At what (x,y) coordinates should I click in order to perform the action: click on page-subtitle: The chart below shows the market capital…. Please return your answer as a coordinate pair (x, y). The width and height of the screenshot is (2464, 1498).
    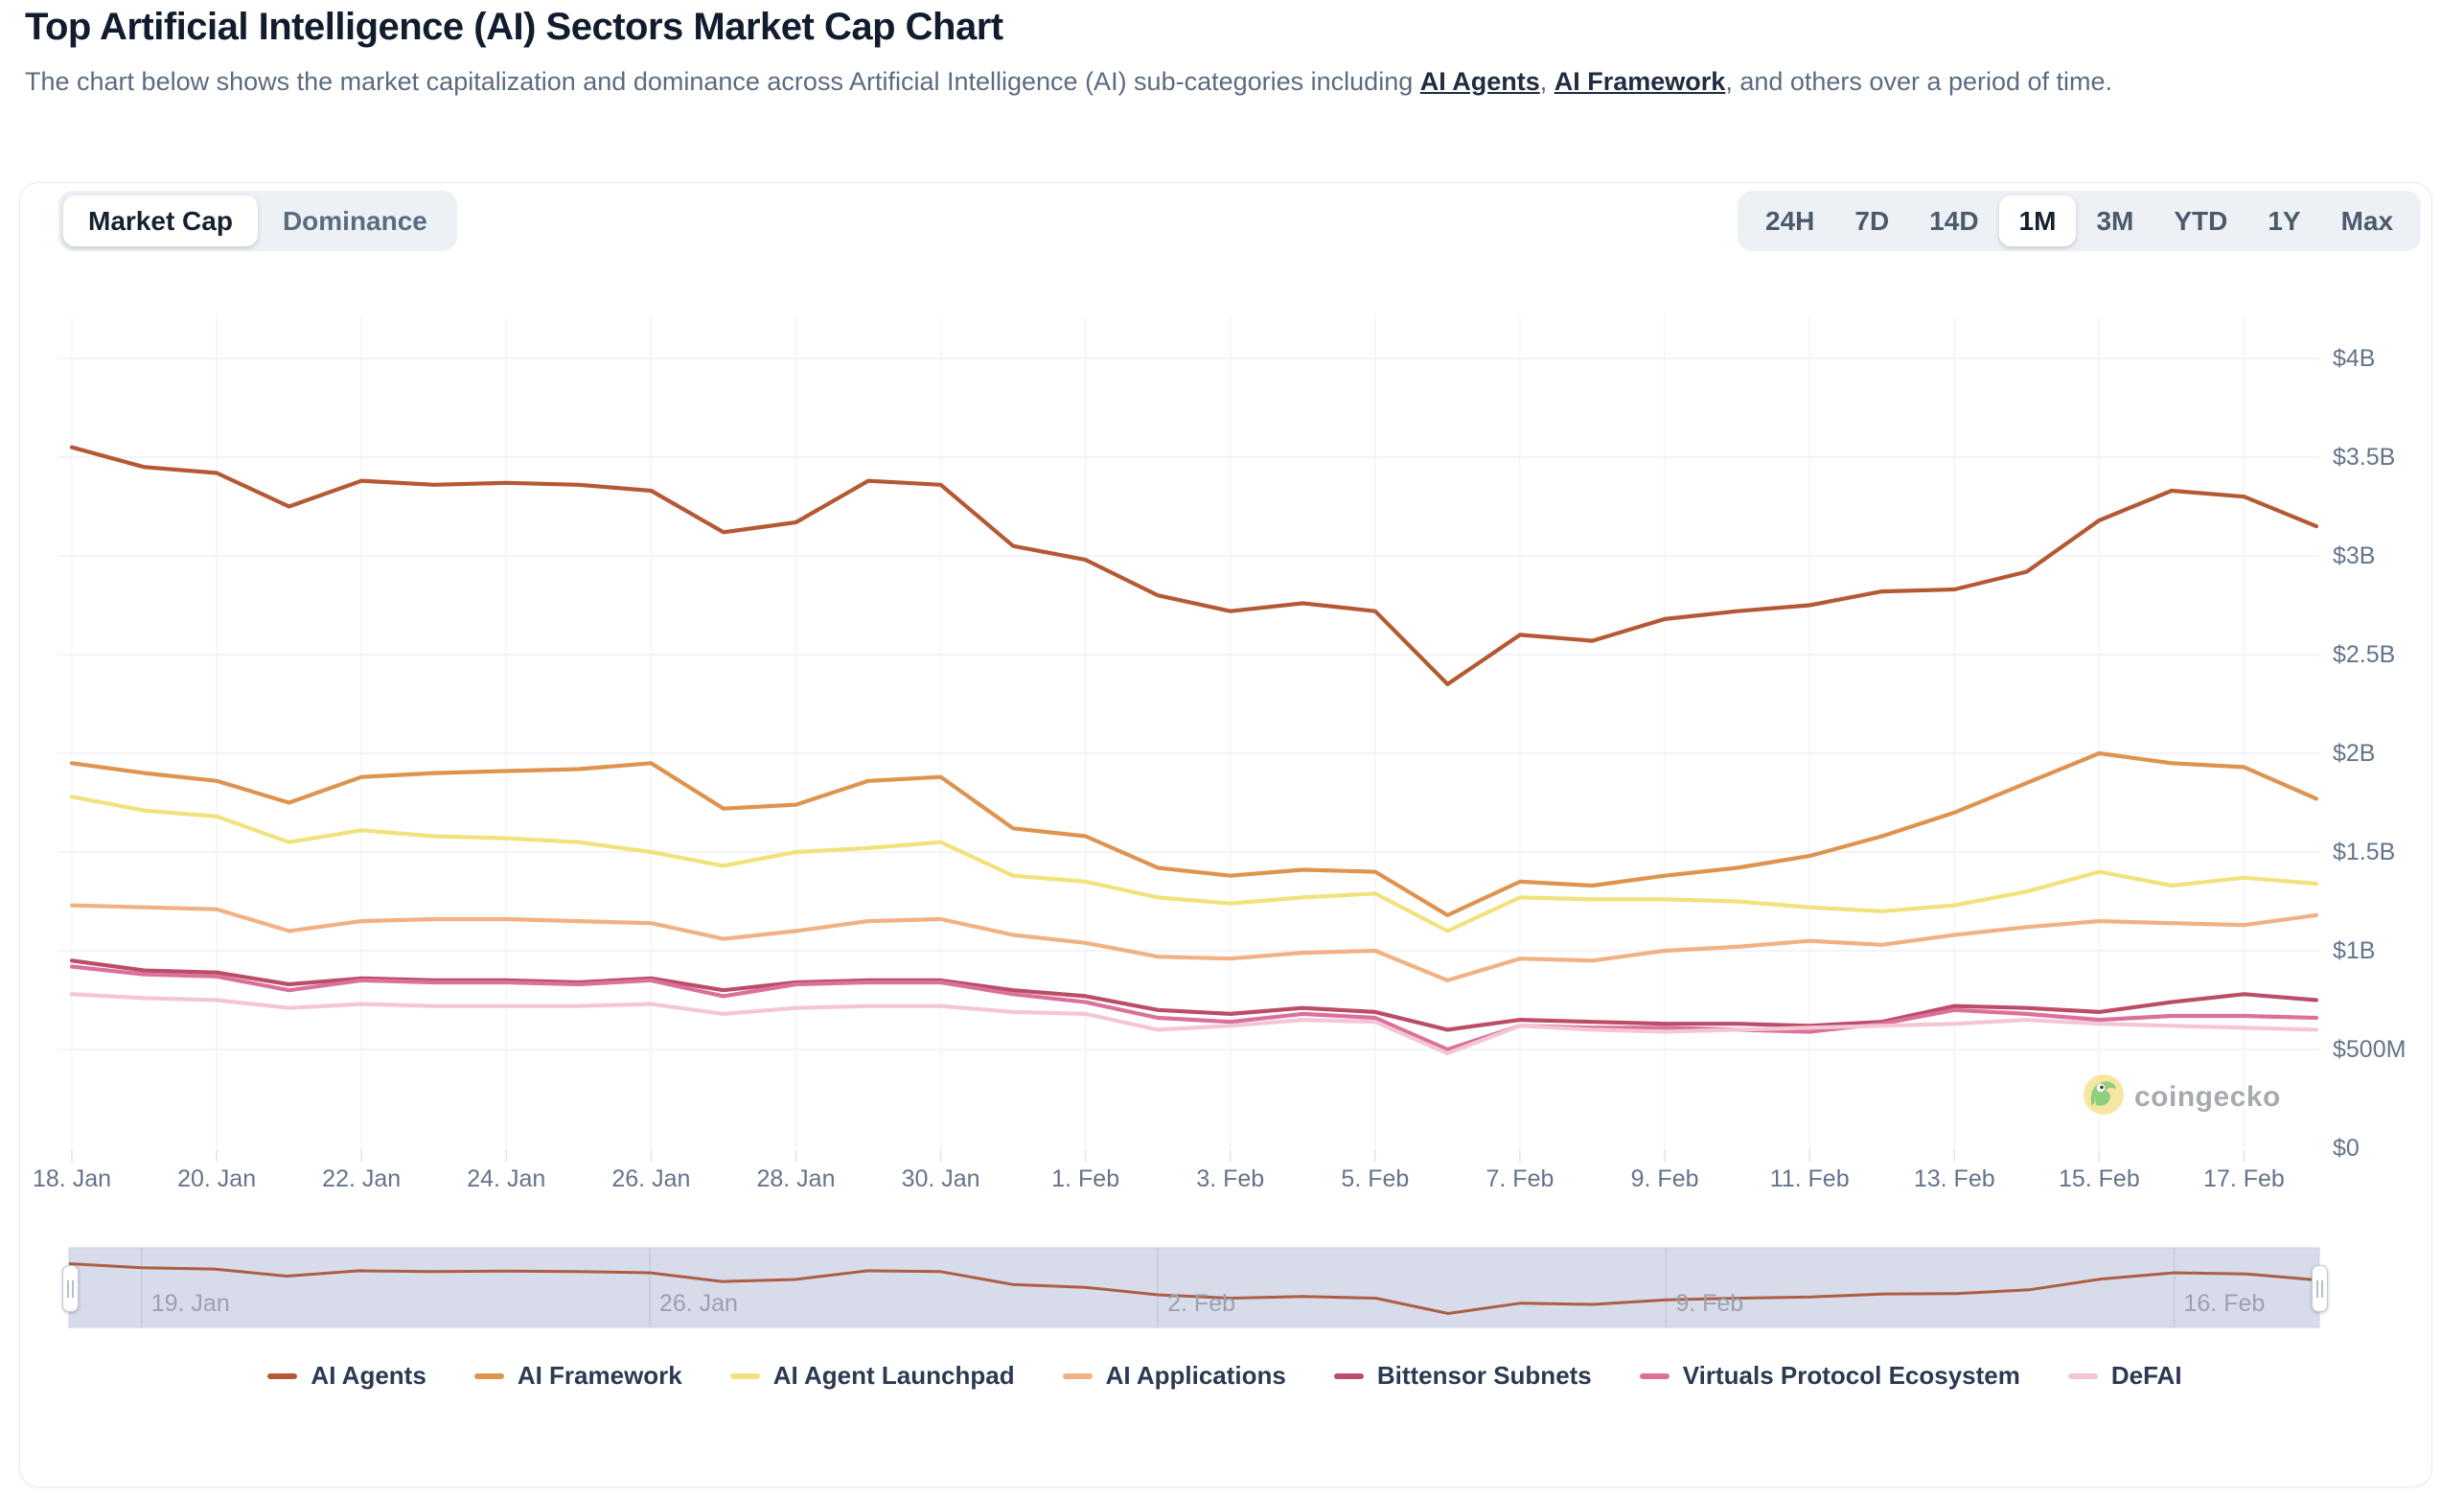
    Looking at the image, I should click on (1068, 82).